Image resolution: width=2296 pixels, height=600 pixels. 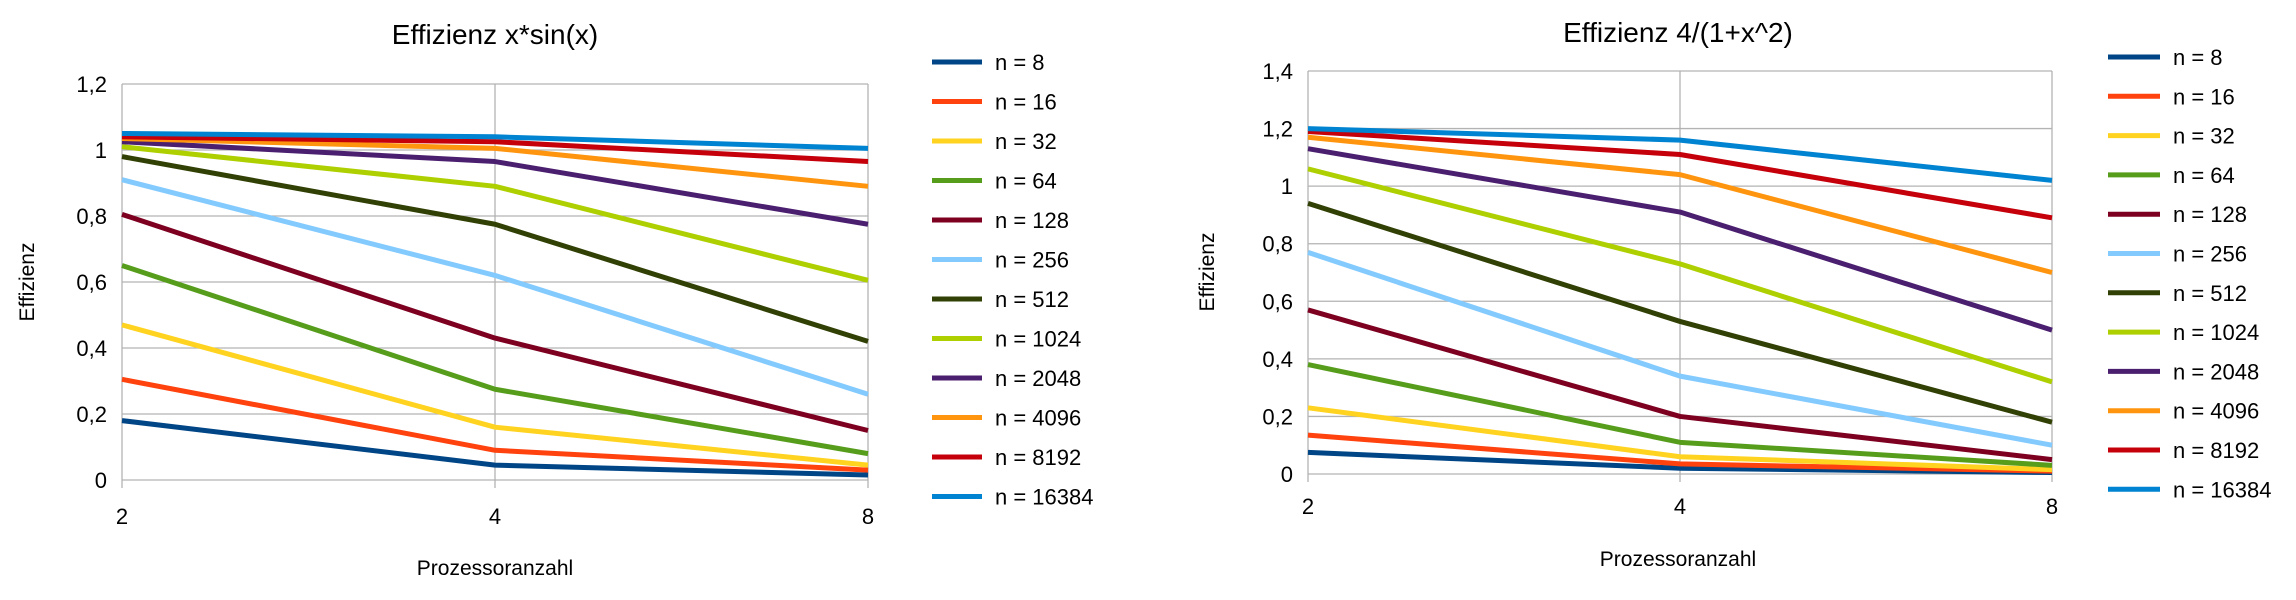 I want to click on chart-title: Effizienz x*sin(x), so click(x=495, y=34).